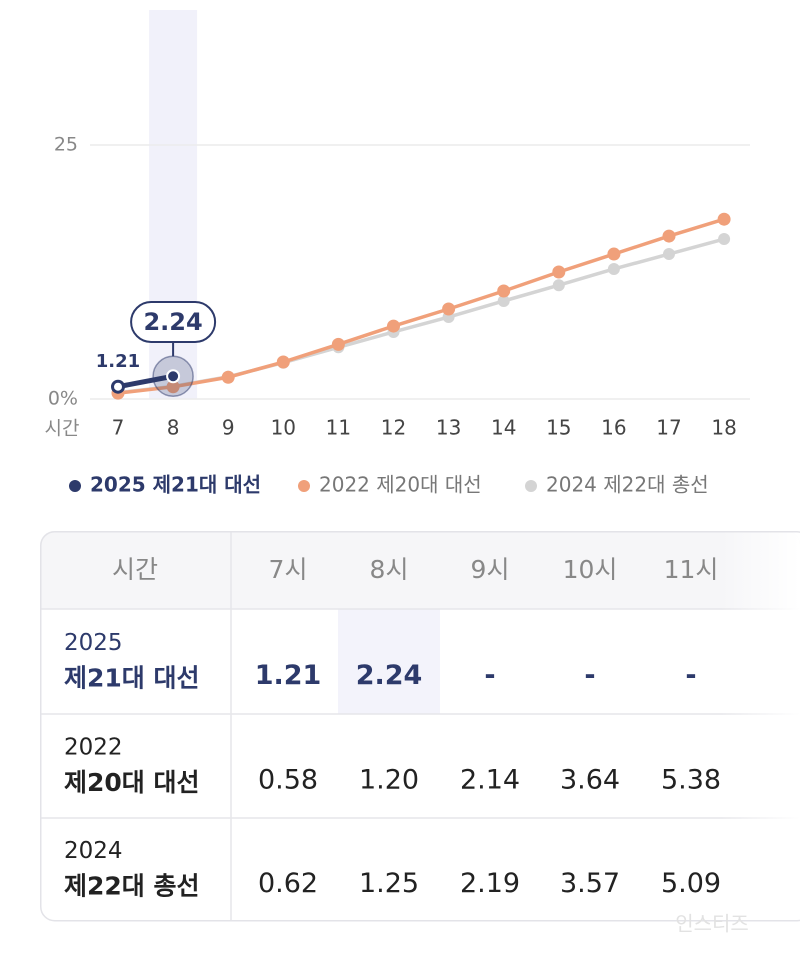 This screenshot has width=800, height=964. What do you see at coordinates (420, 570) in the screenshot?
I see `table-header-bg` at bounding box center [420, 570].